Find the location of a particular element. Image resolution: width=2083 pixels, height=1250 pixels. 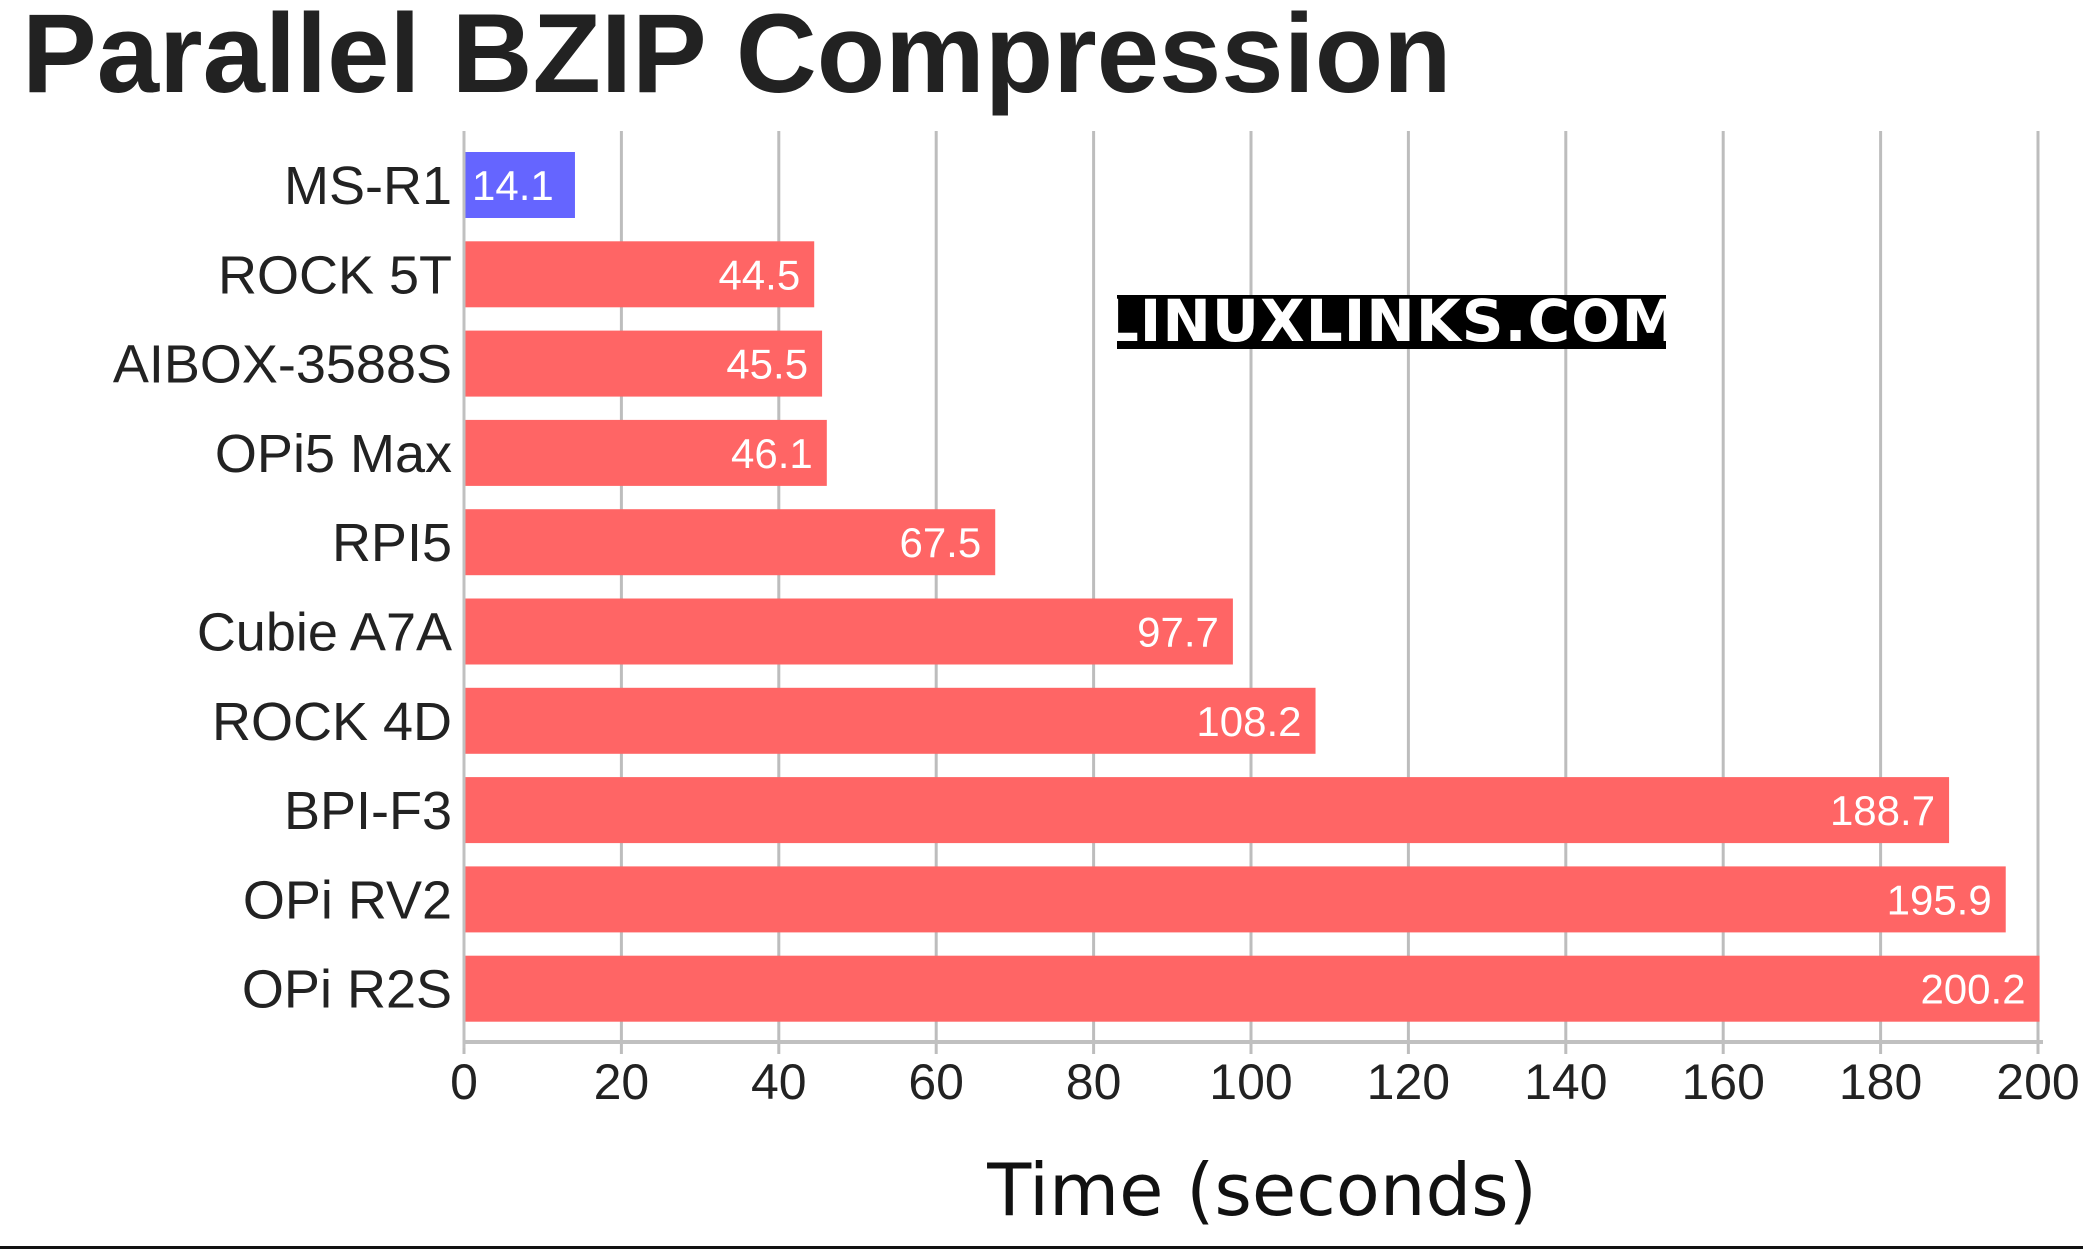

x-tick-label: 160 is located at coordinates (1722, 1082).